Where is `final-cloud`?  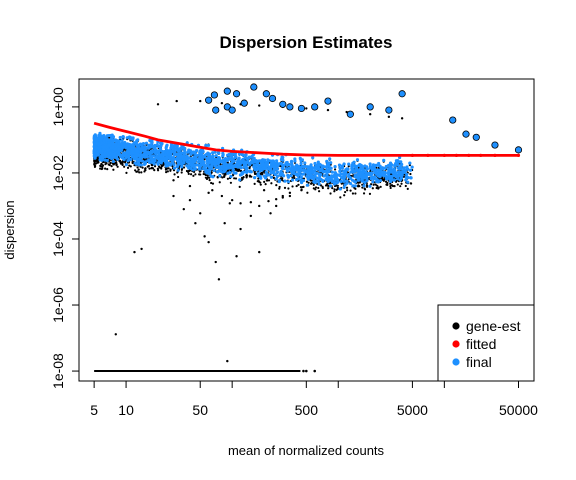
final-cloud is located at coordinates (253, 161).